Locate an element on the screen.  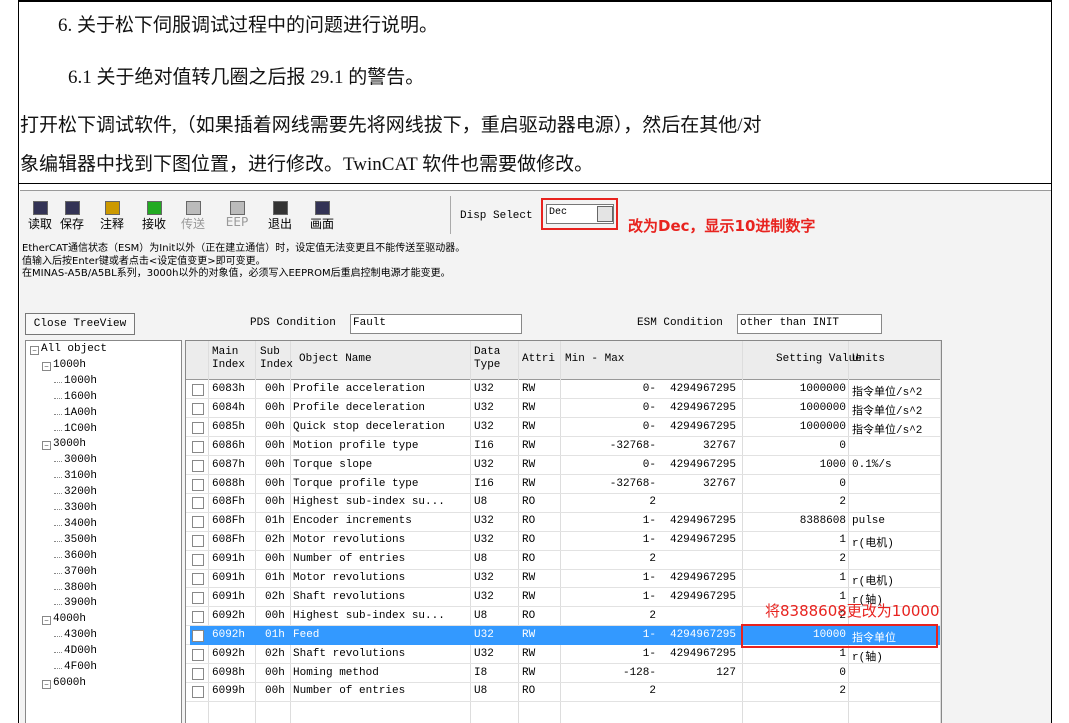
tree-item: 1C00h is located at coordinates (81, 428).